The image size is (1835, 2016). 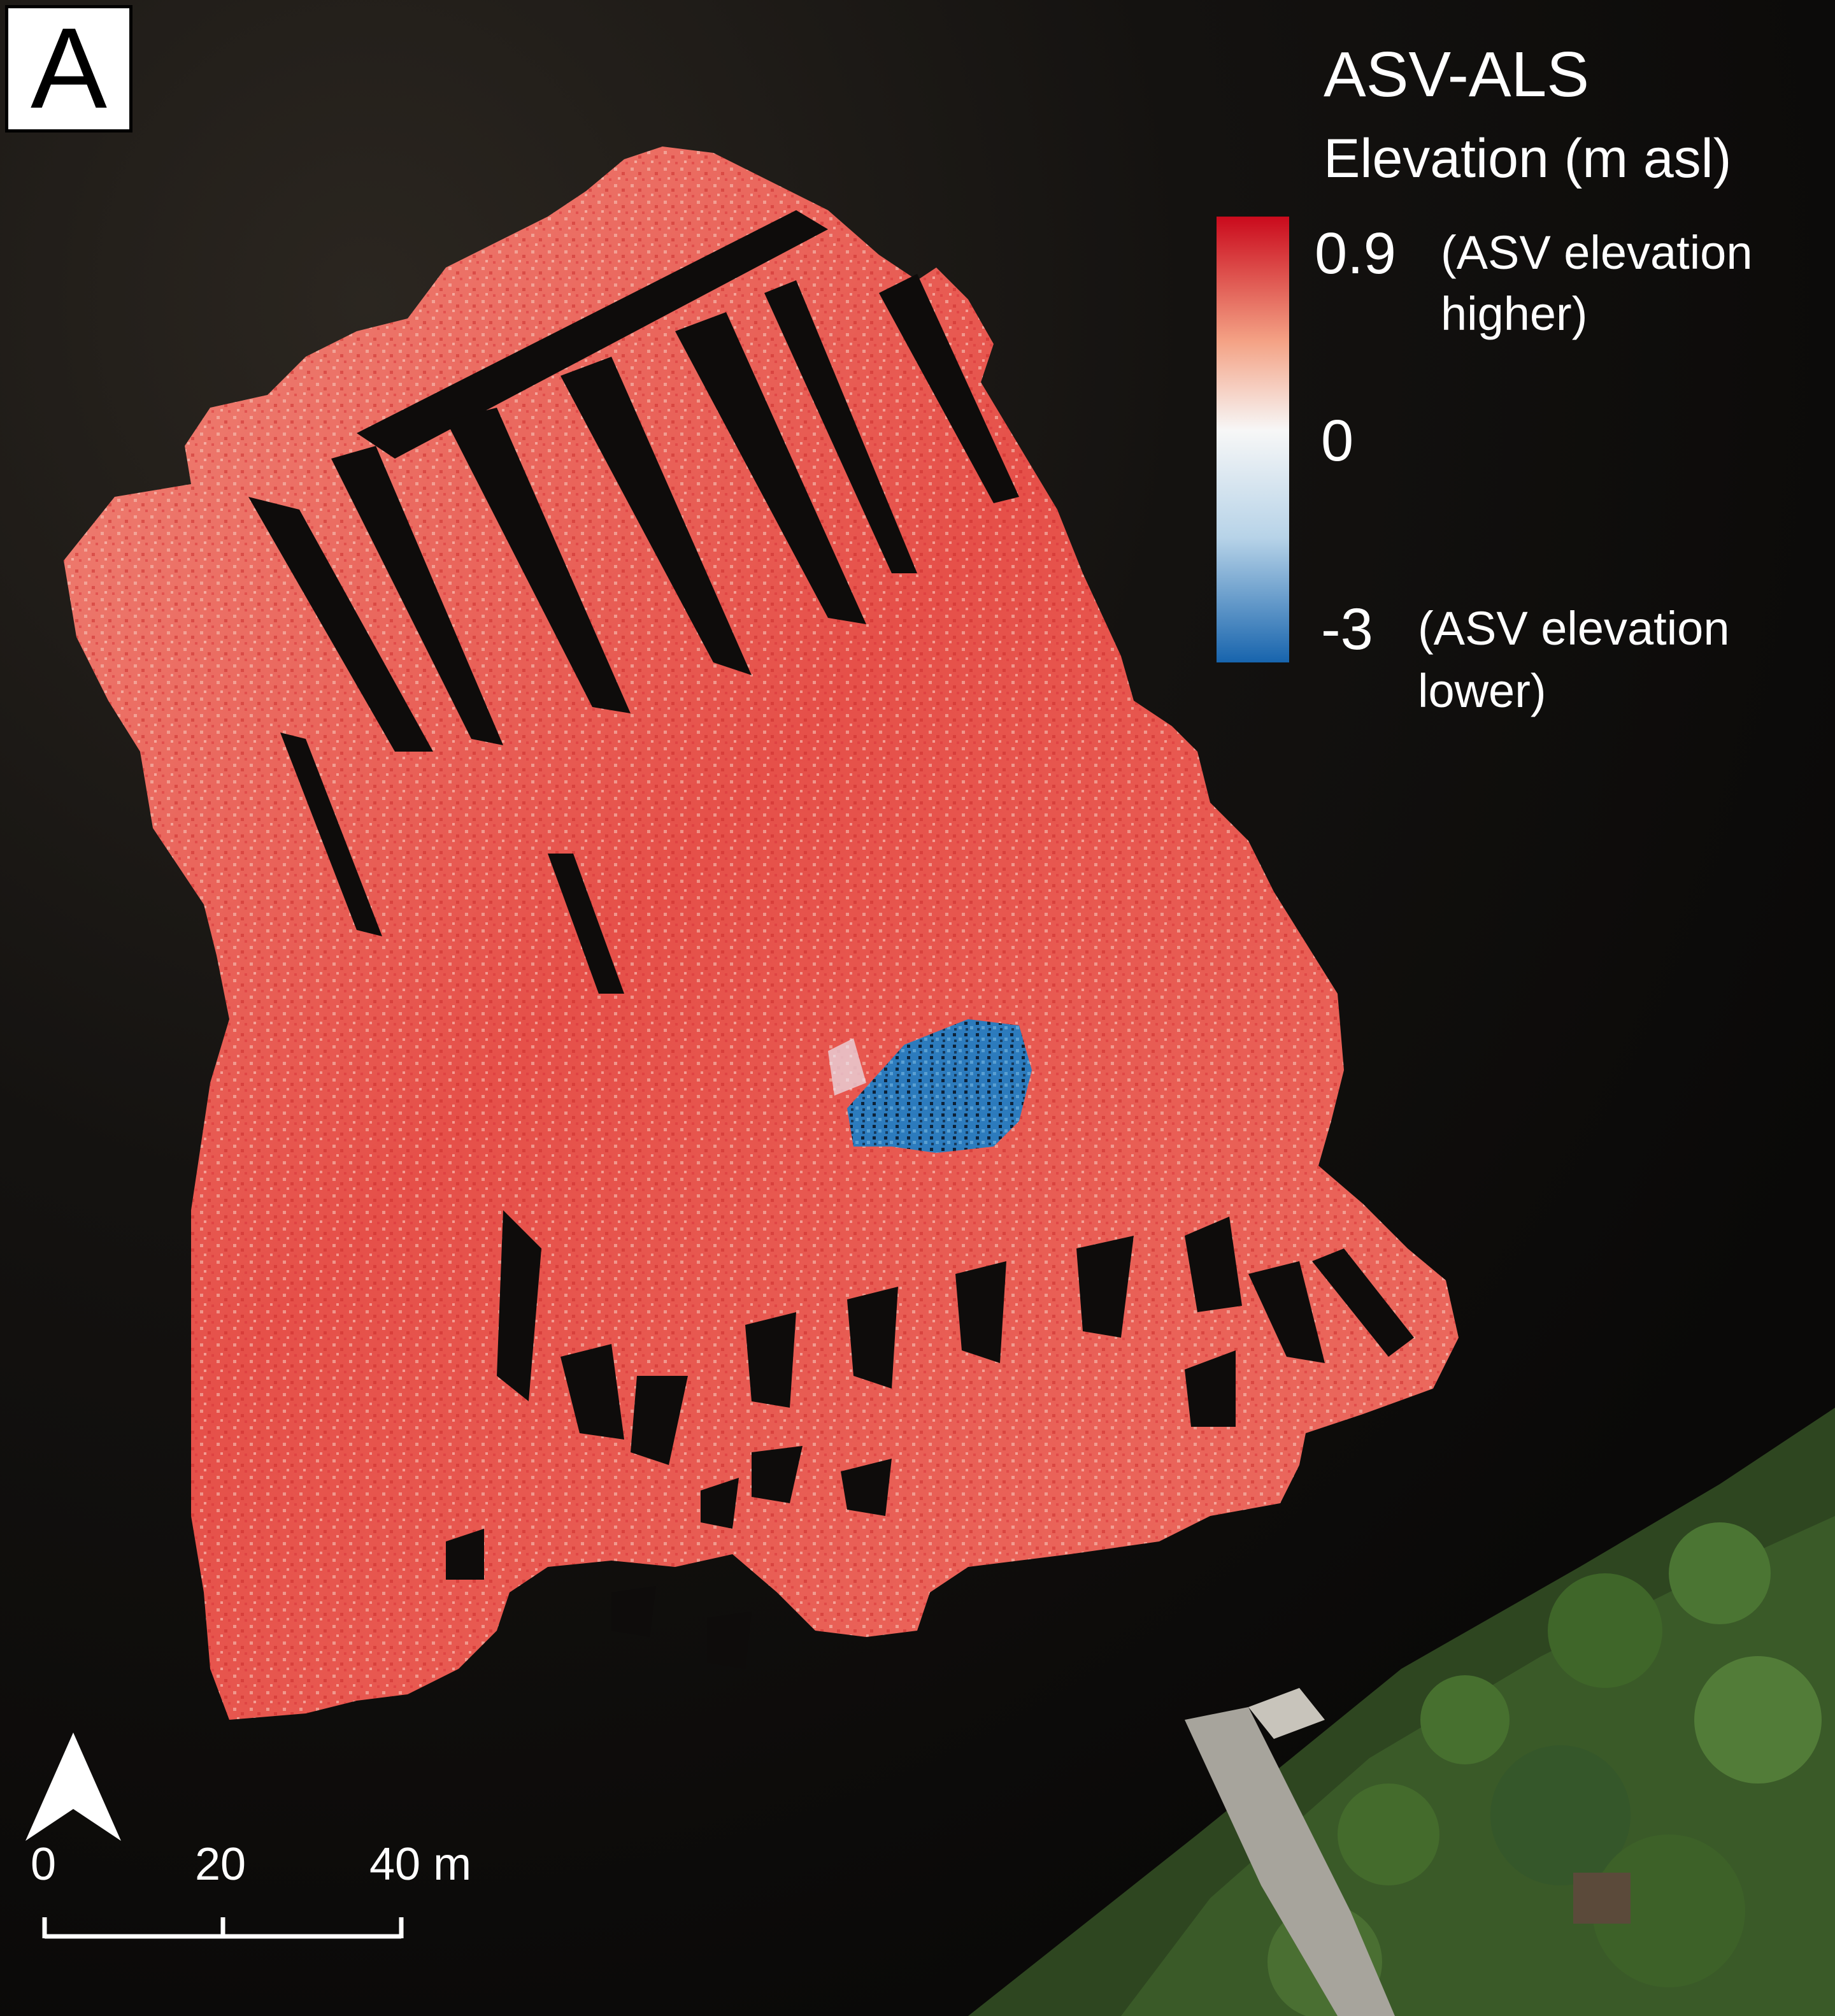 What do you see at coordinates (1574, 629) in the screenshot?
I see `legend-min-note-line1: (ASV elevation` at bounding box center [1574, 629].